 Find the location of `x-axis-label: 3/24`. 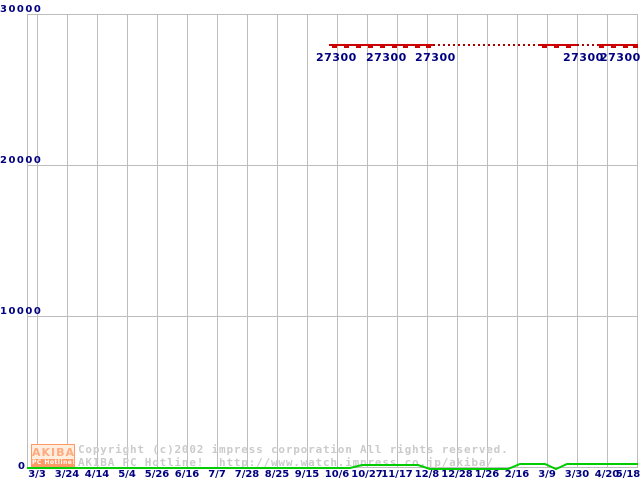

x-axis-label: 3/24 is located at coordinates (67, 474).